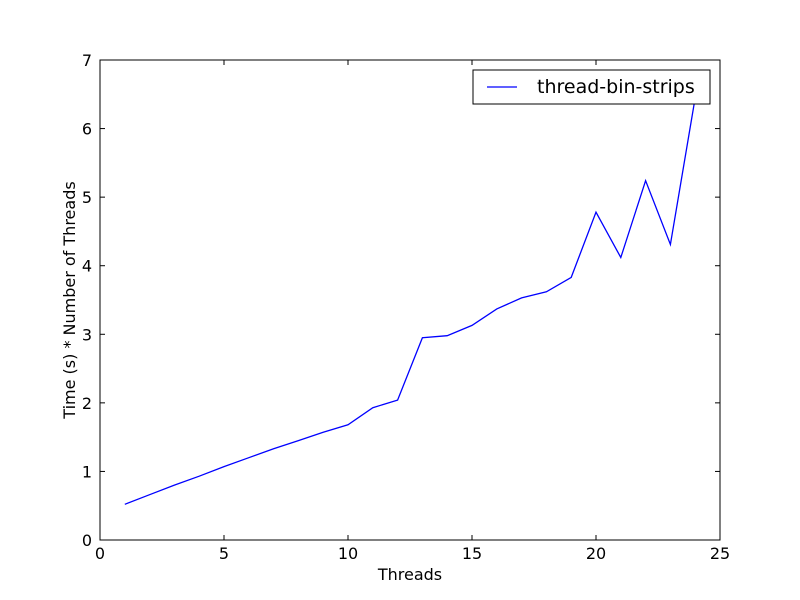 The width and height of the screenshot is (800, 600). Describe the element at coordinates (87, 197) in the screenshot. I see `y-tick-label: 5` at that location.